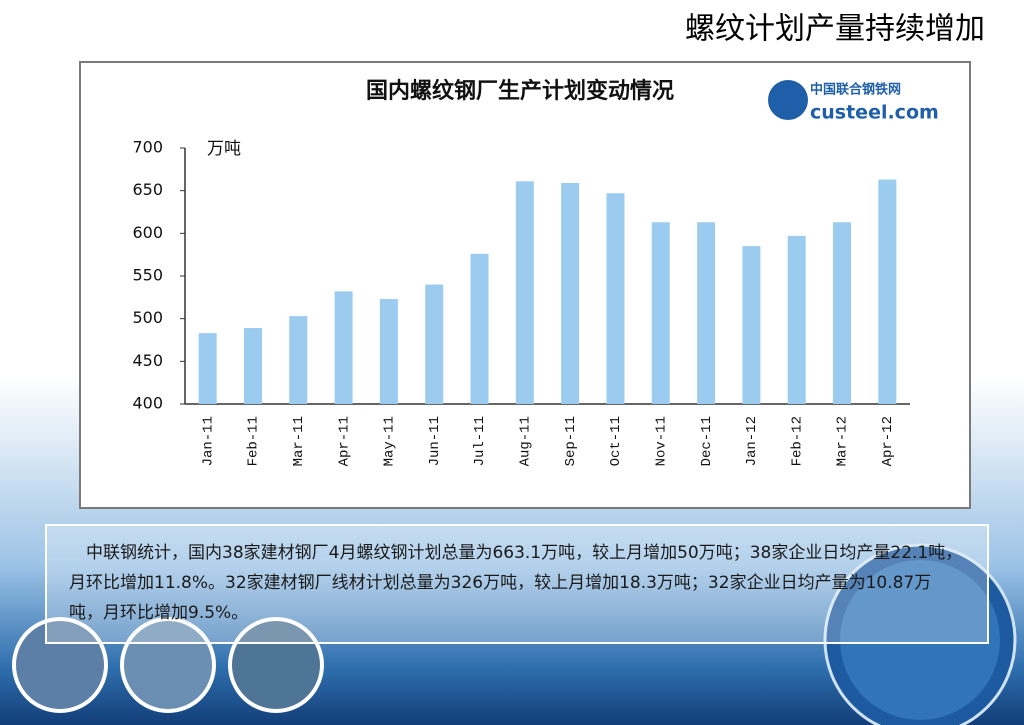 This screenshot has height=725, width=1024. I want to click on x-tick-label: Mar-11, so click(299, 441).